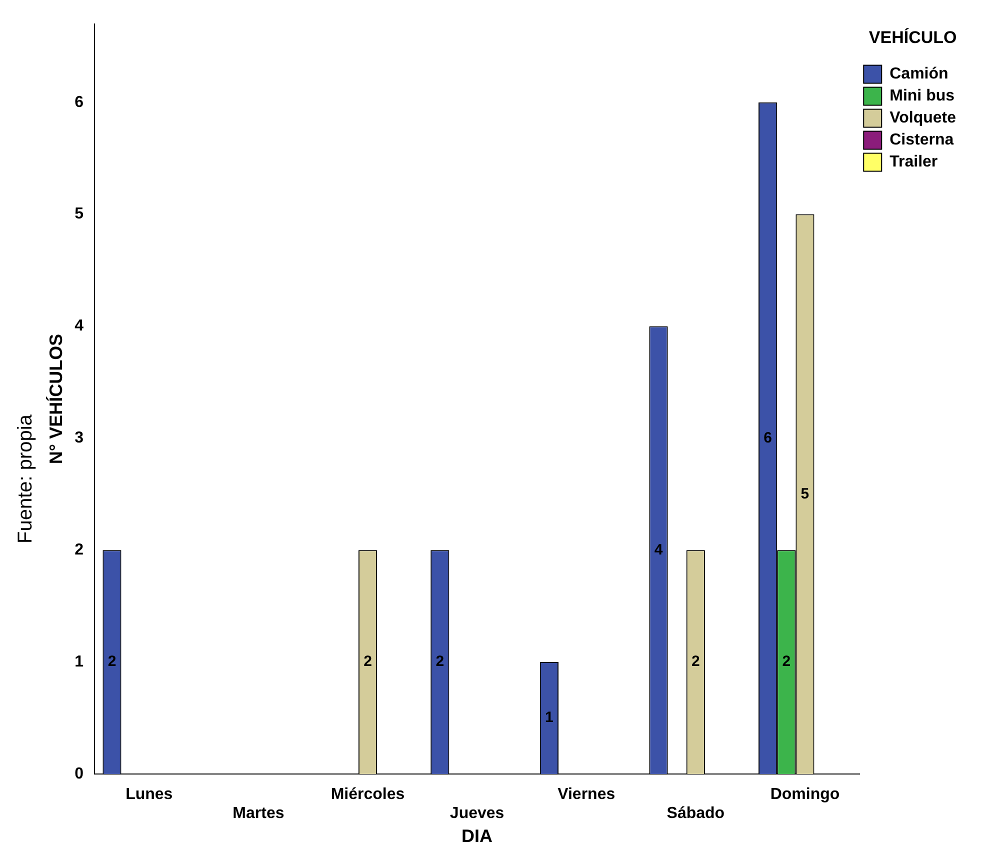  What do you see at coordinates (659, 549) in the screenshot?
I see `data-label: 4` at bounding box center [659, 549].